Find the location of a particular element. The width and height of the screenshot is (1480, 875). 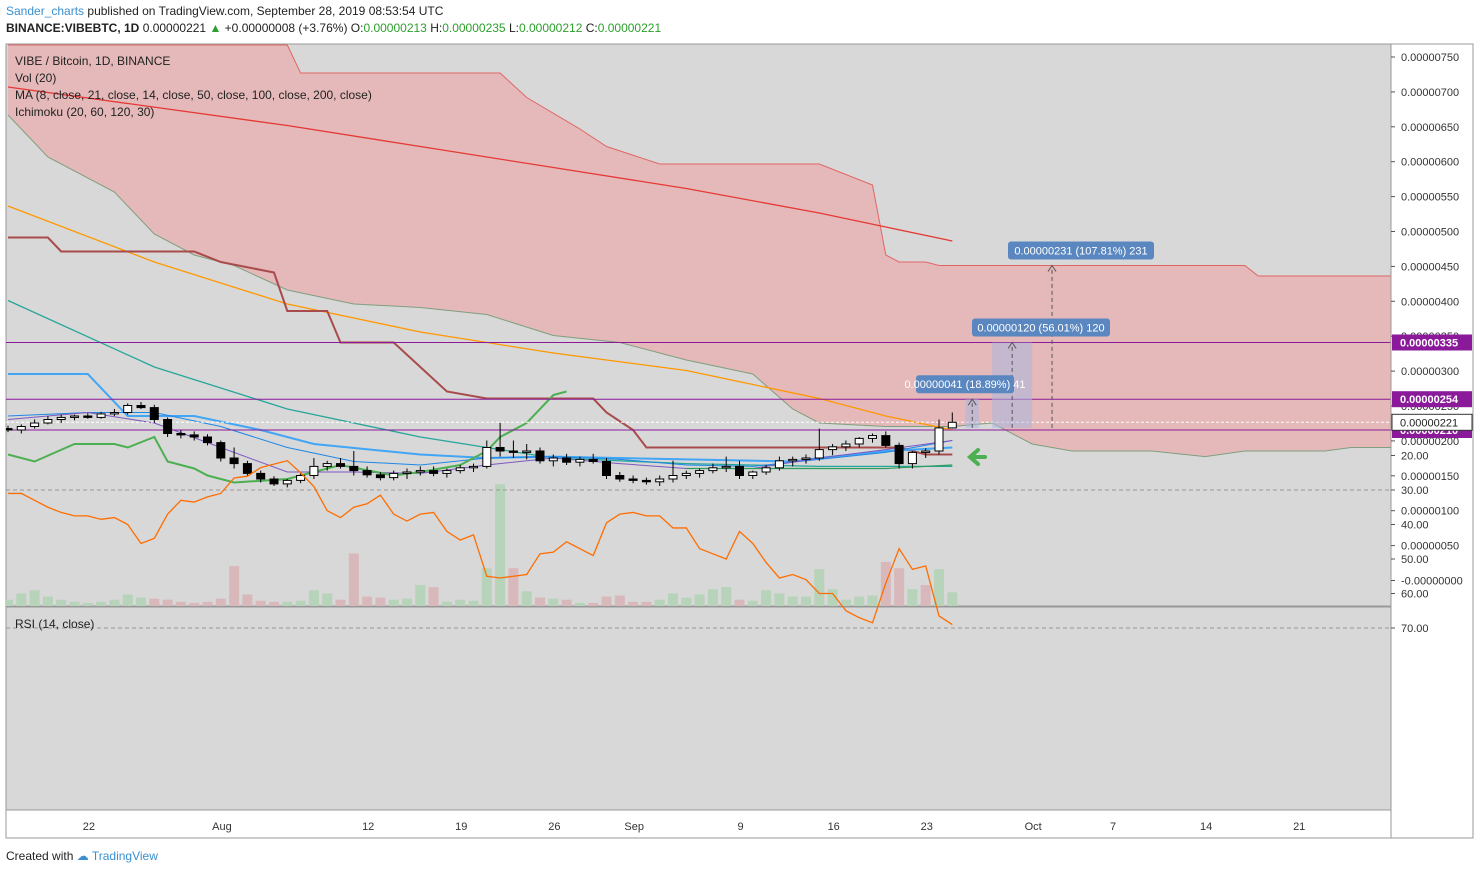

tradingview-brand: TradingView is located at coordinates (124, 856).